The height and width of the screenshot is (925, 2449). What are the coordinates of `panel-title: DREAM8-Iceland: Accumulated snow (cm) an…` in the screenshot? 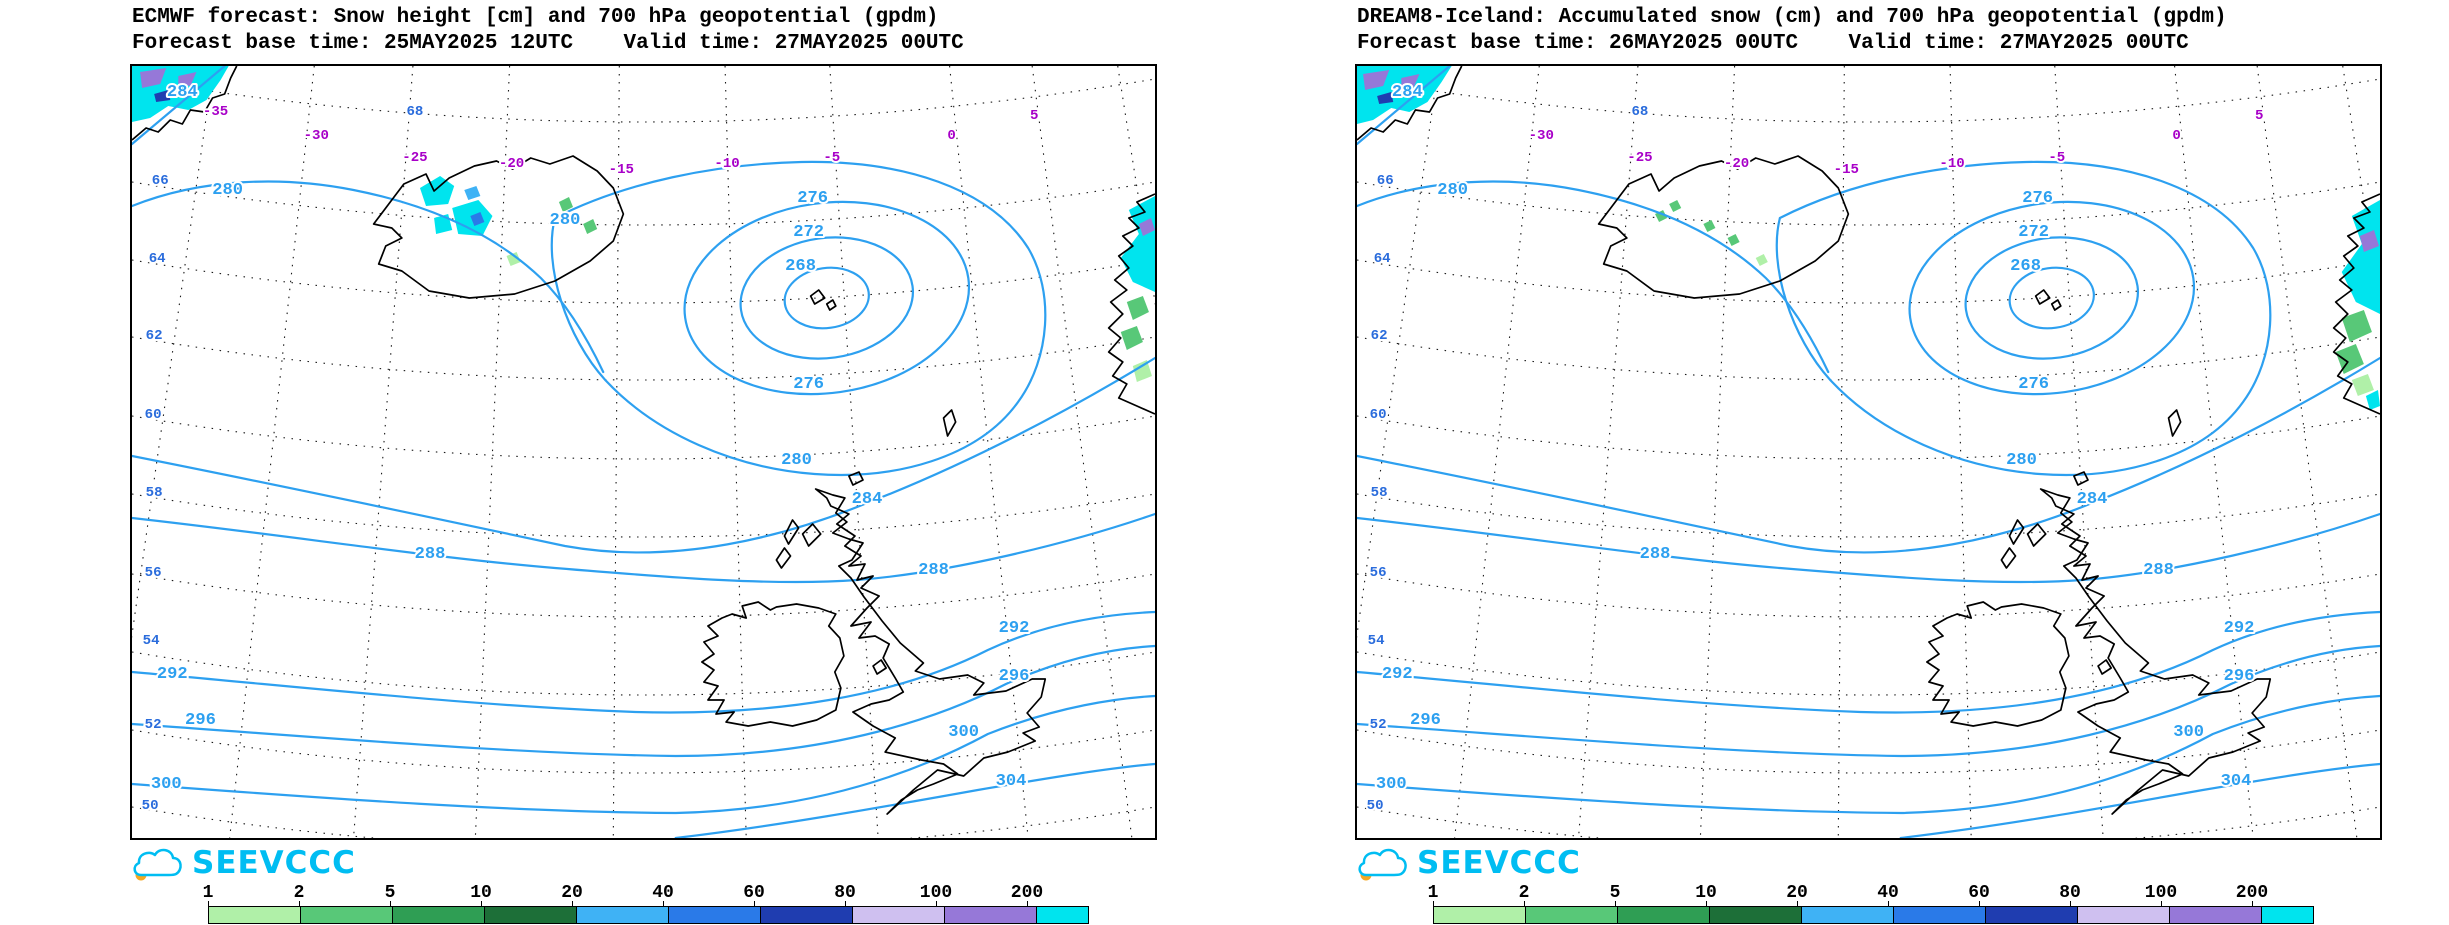 It's located at (1792, 17).